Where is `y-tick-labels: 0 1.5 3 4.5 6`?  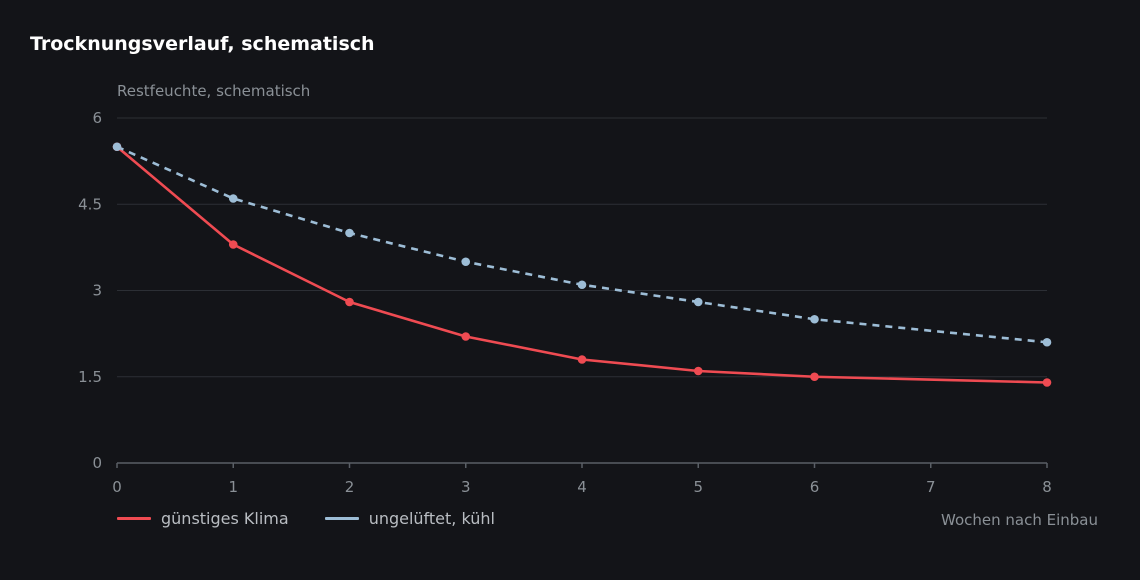 y-tick-labels: 0 1.5 3 4.5 6 is located at coordinates (90, 290).